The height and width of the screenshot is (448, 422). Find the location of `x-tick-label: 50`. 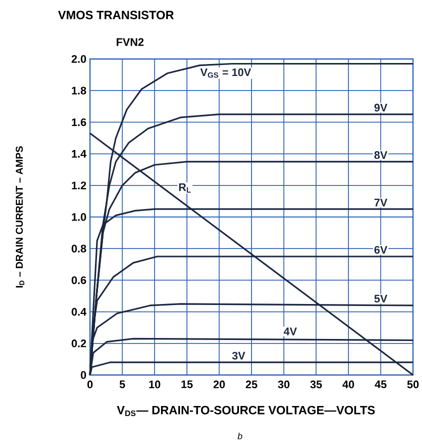

x-tick-label: 50 is located at coordinates (413, 384).